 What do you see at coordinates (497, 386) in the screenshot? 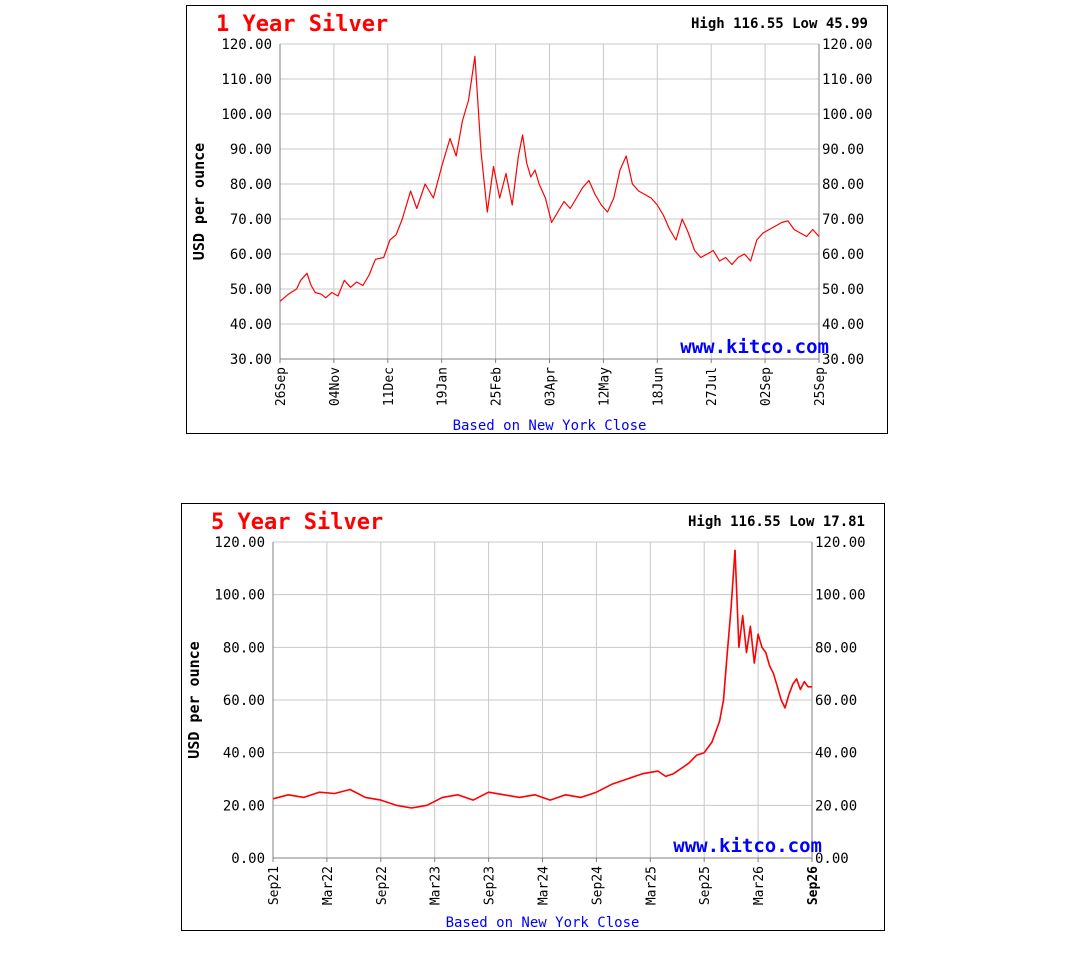
I see `x-tick-label: 25Feb` at bounding box center [497, 386].